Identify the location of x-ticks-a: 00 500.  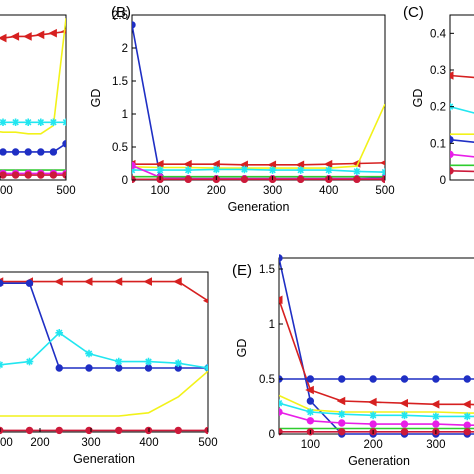
(38, 186).